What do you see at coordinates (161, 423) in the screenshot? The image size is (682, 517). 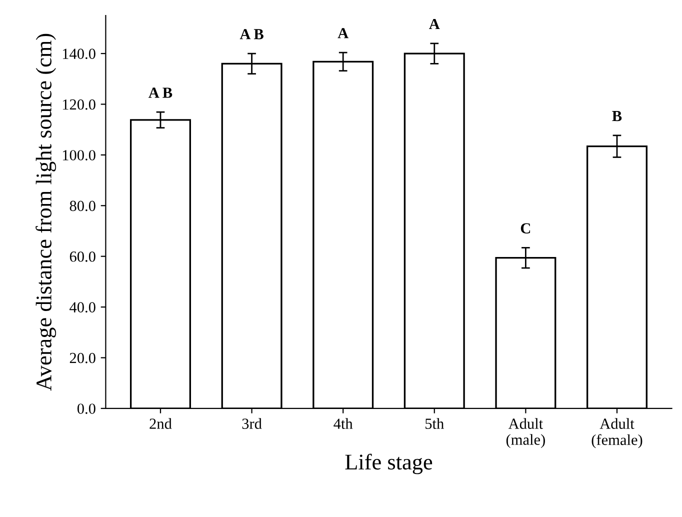 I see `x-tick-label: 2nd` at bounding box center [161, 423].